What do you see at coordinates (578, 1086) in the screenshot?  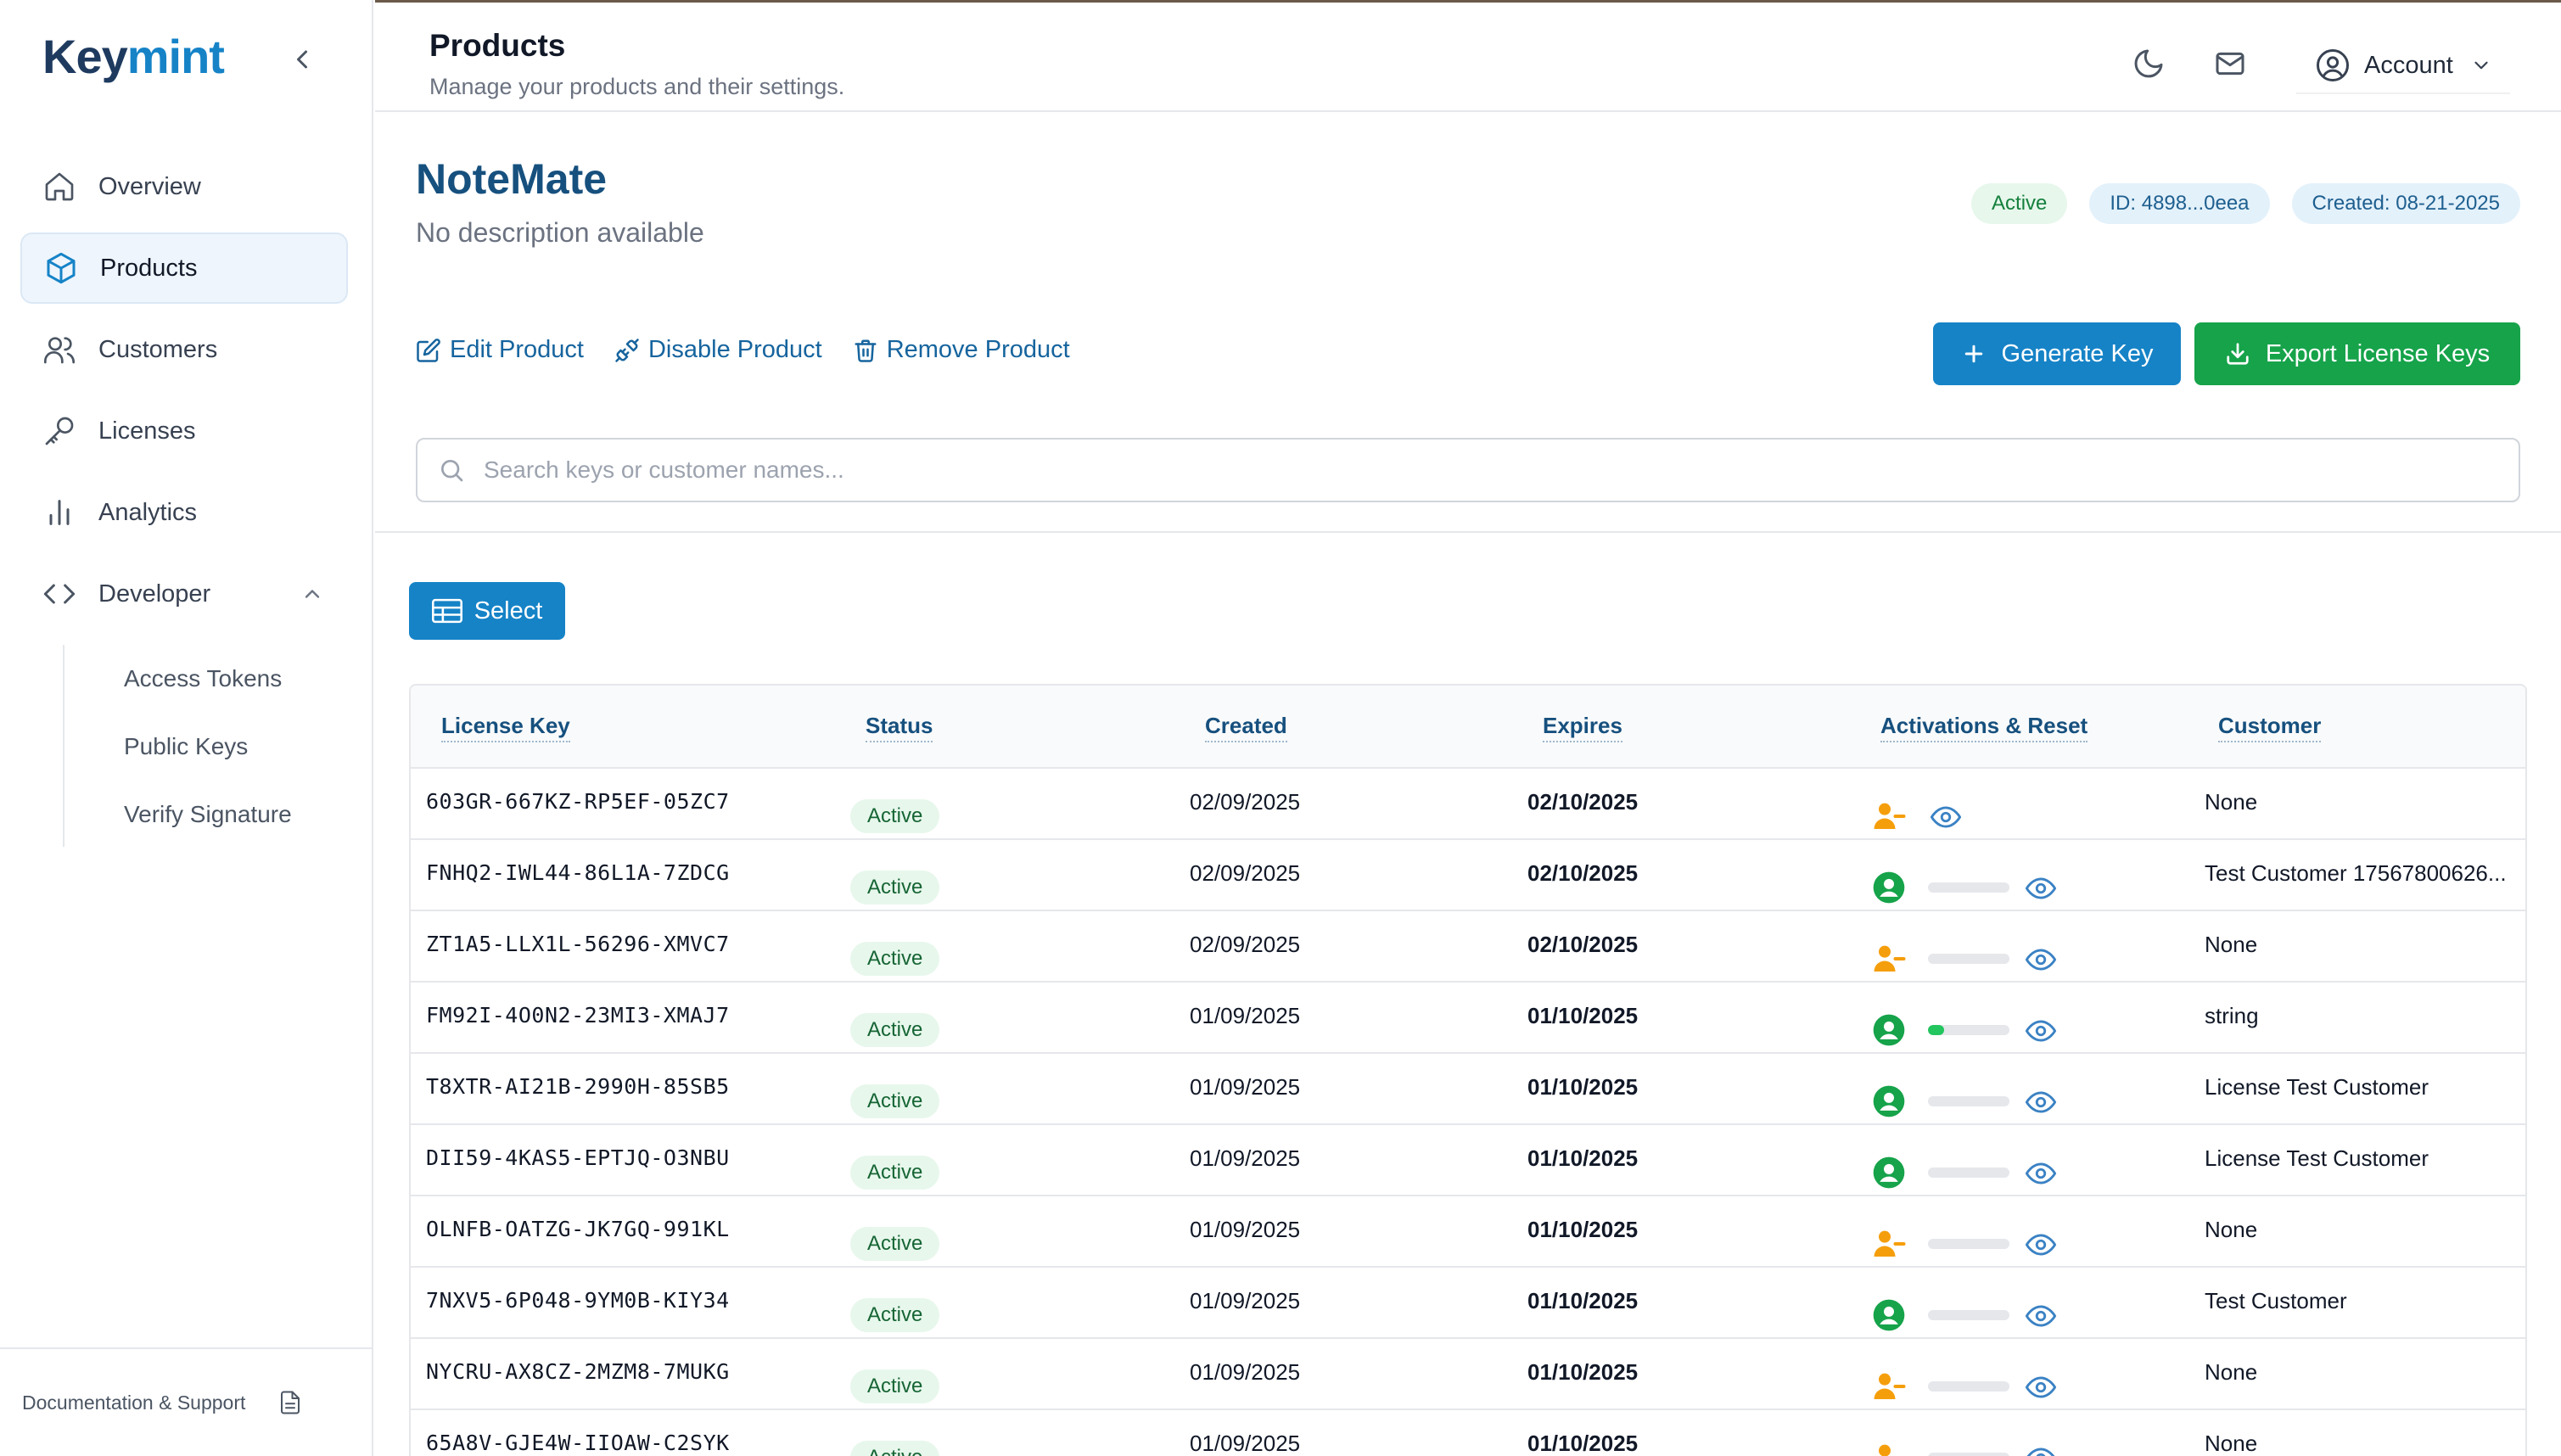 I see `license-key-cell: T8XTR-AI21B-2990H-85SB5` at bounding box center [578, 1086].